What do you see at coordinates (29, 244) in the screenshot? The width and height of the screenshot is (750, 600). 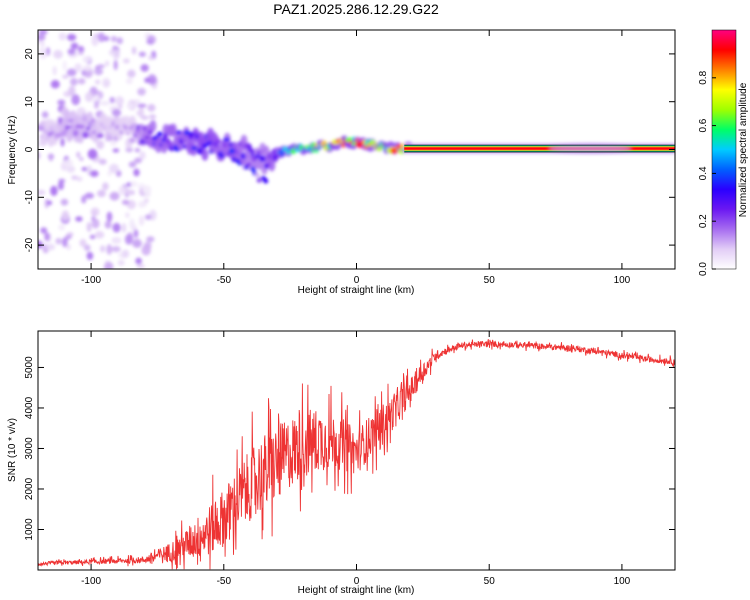 I see `y-tick-label: -20` at bounding box center [29, 244].